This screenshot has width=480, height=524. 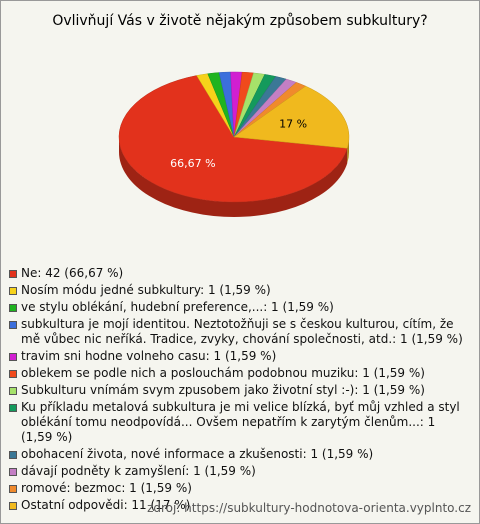 I want to click on legend-label: Ne: 42 (66,67 %), so click(x=72, y=273).